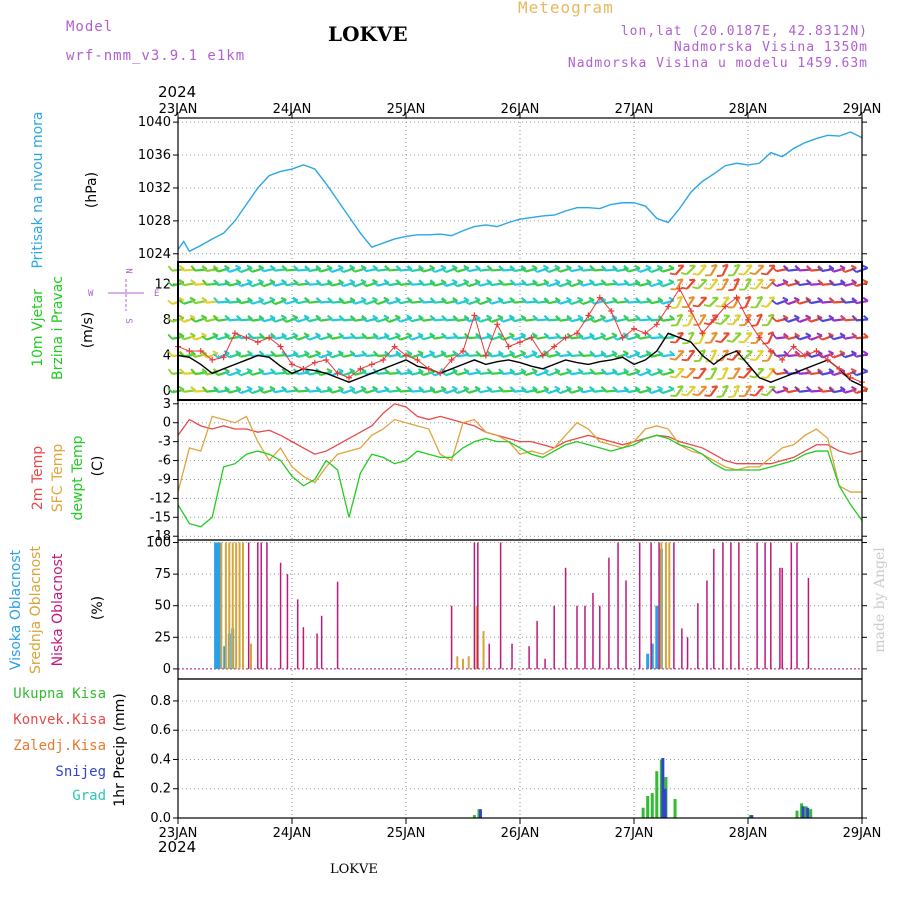 This screenshot has height=900, width=900. I want to click on temp-line-2m, so click(520, 434).